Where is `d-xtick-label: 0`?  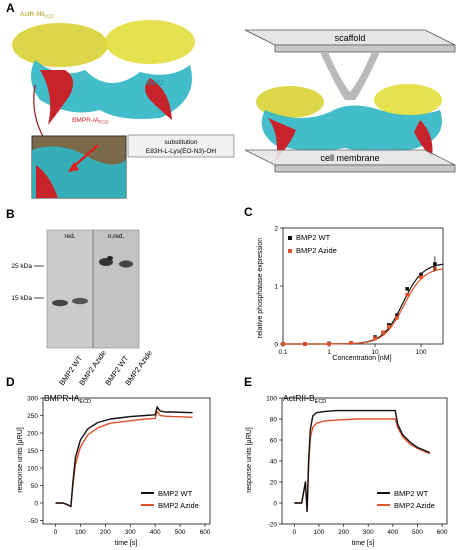 d-xtick-label: 0 is located at coordinates (56, 532).